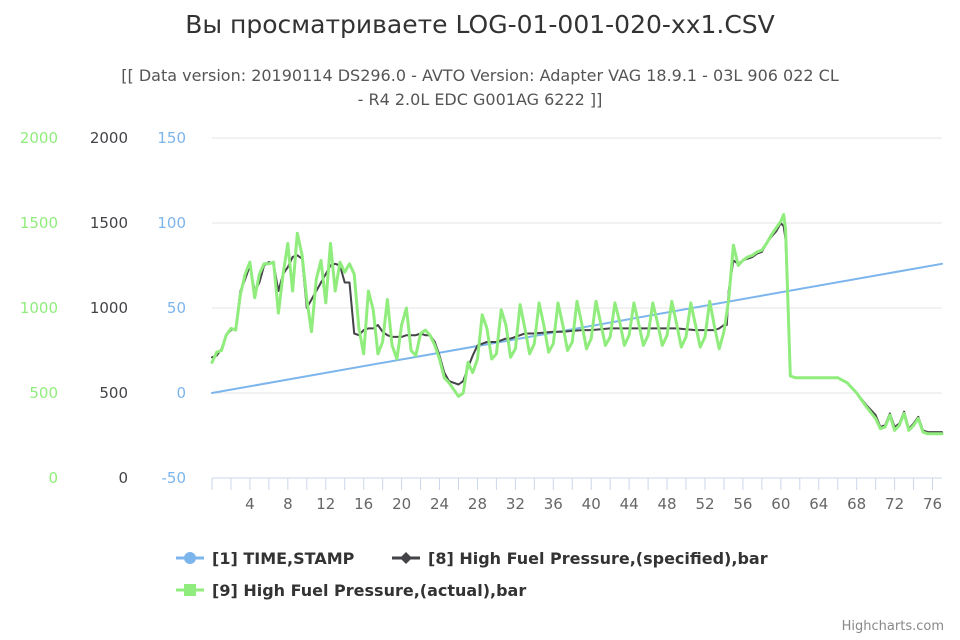 The width and height of the screenshot is (960, 640). Describe the element at coordinates (250, 504) in the screenshot. I see `x-tick-label: 4` at that location.